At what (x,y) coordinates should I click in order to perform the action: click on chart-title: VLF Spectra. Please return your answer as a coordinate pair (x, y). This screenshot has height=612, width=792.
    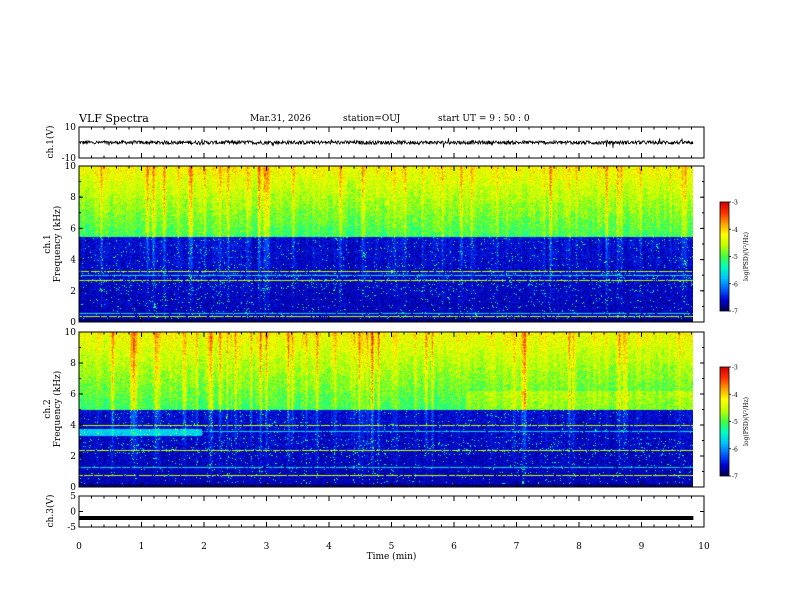
    Looking at the image, I should click on (114, 118).